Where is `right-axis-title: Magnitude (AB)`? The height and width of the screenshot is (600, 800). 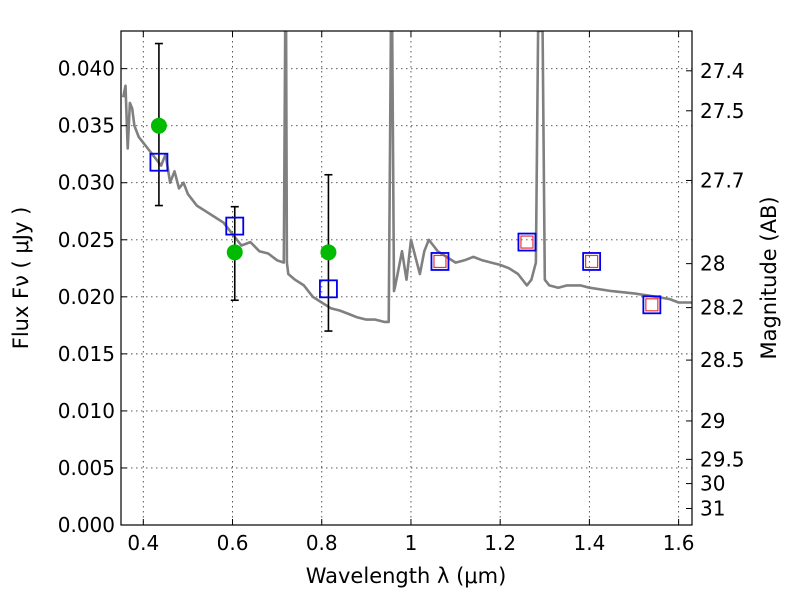
right-axis-title: Magnitude (AB) is located at coordinates (769, 277).